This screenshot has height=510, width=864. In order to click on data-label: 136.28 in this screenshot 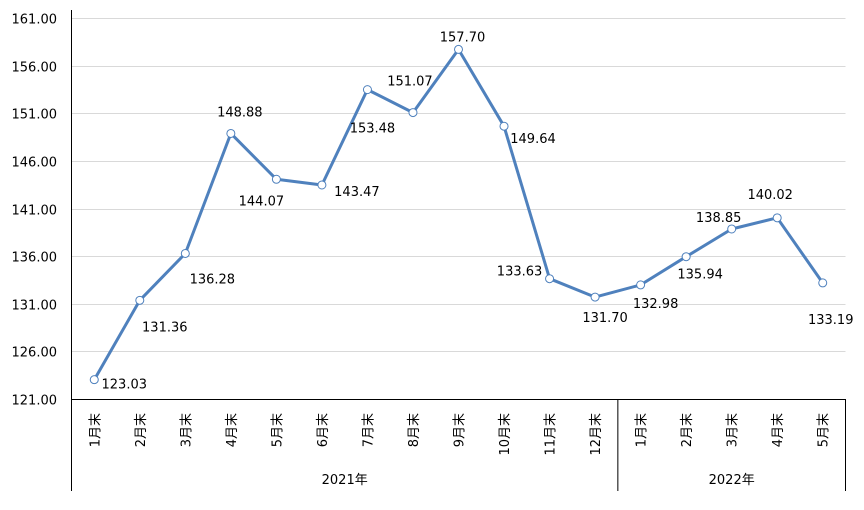, I will do `click(213, 279)`.